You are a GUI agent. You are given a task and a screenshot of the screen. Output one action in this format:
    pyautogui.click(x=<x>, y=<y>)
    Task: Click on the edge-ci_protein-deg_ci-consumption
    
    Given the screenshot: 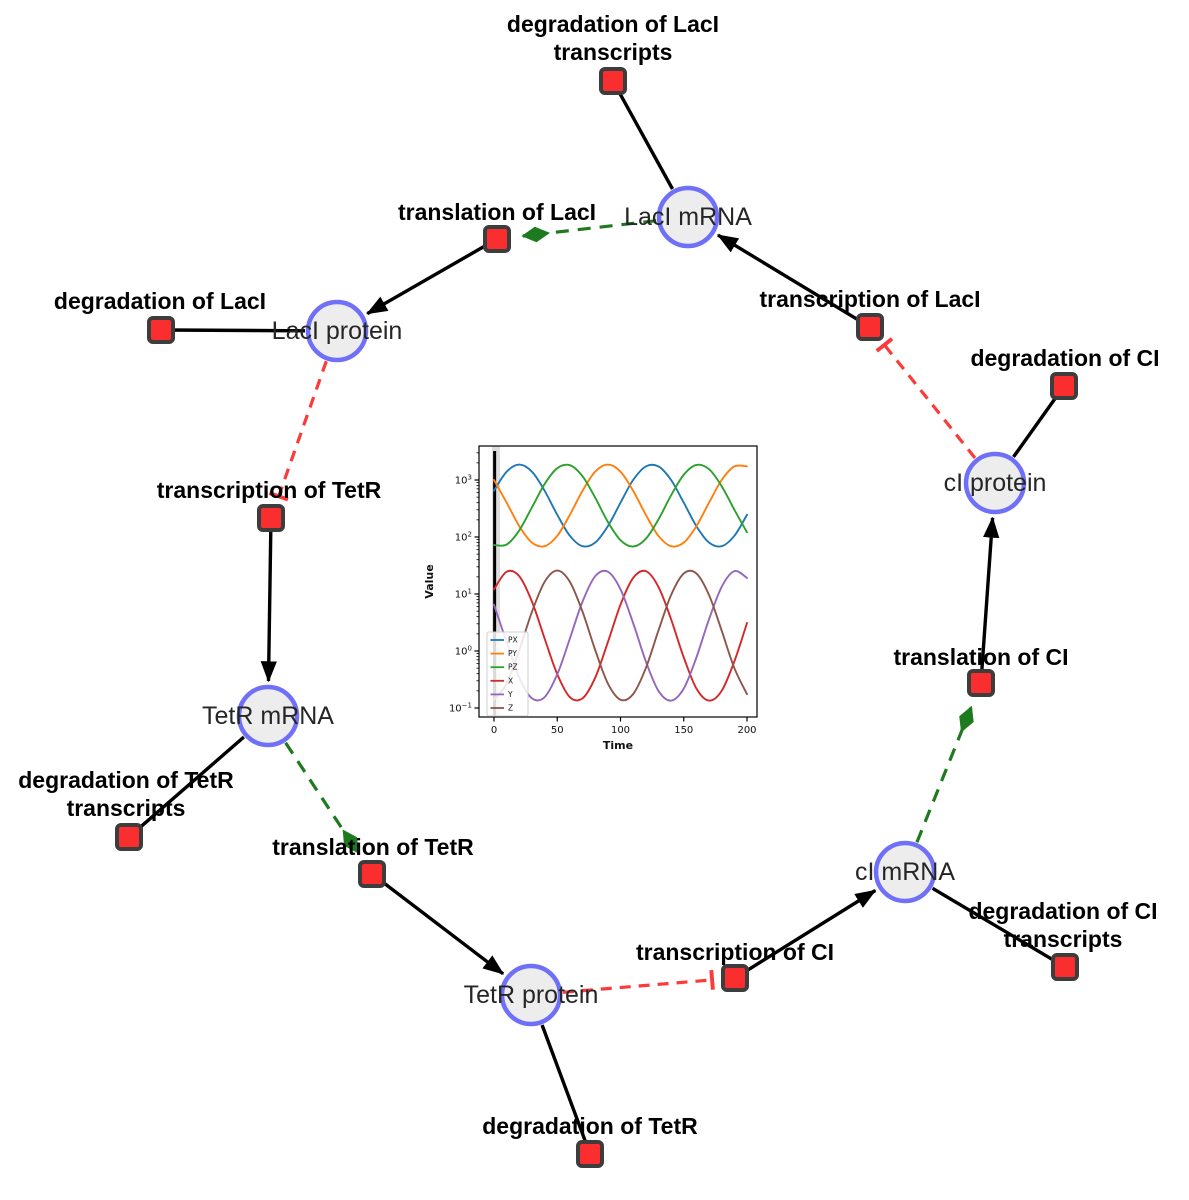 What is the action you would take?
    pyautogui.click(x=1037, y=423)
    